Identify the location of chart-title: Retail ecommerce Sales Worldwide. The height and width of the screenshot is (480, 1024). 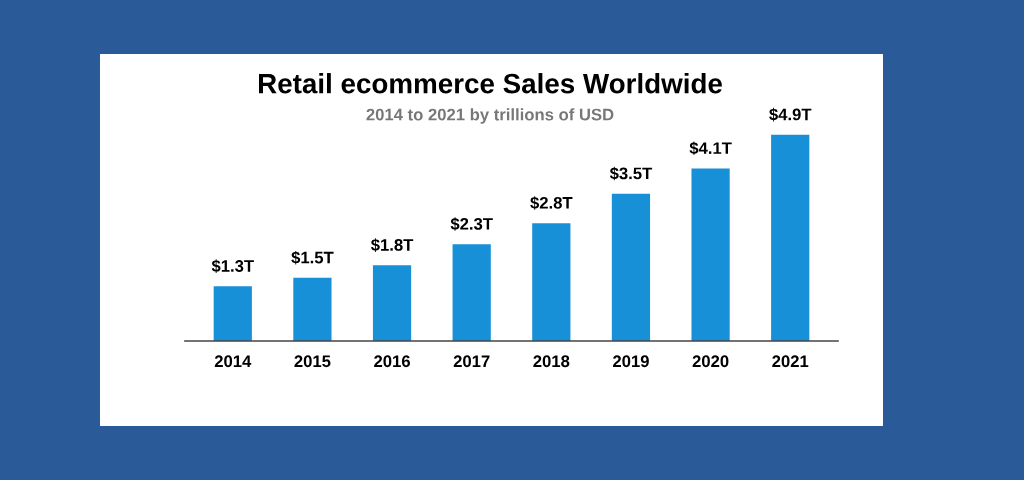
(490, 83).